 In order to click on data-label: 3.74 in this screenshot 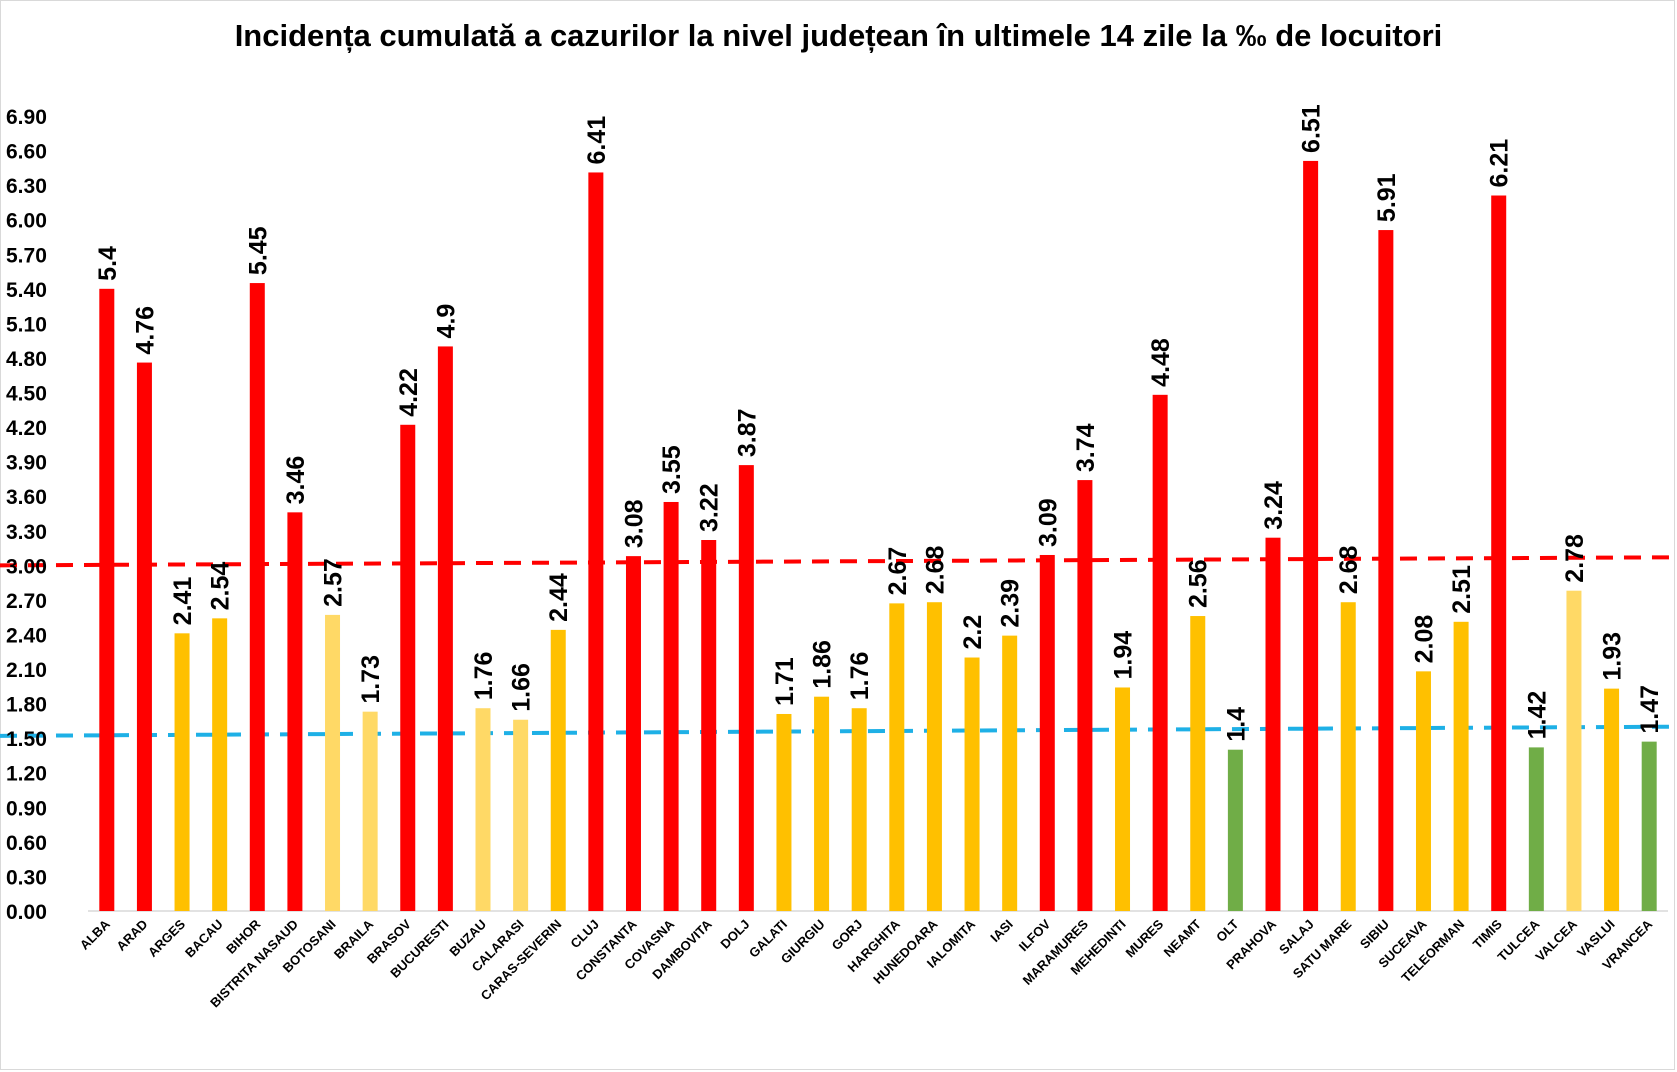, I will do `click(1086, 447)`.